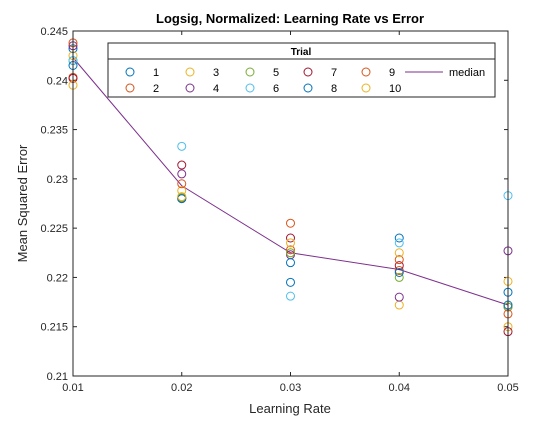  I want to click on x-tick-label: 0.03, so click(290, 388).